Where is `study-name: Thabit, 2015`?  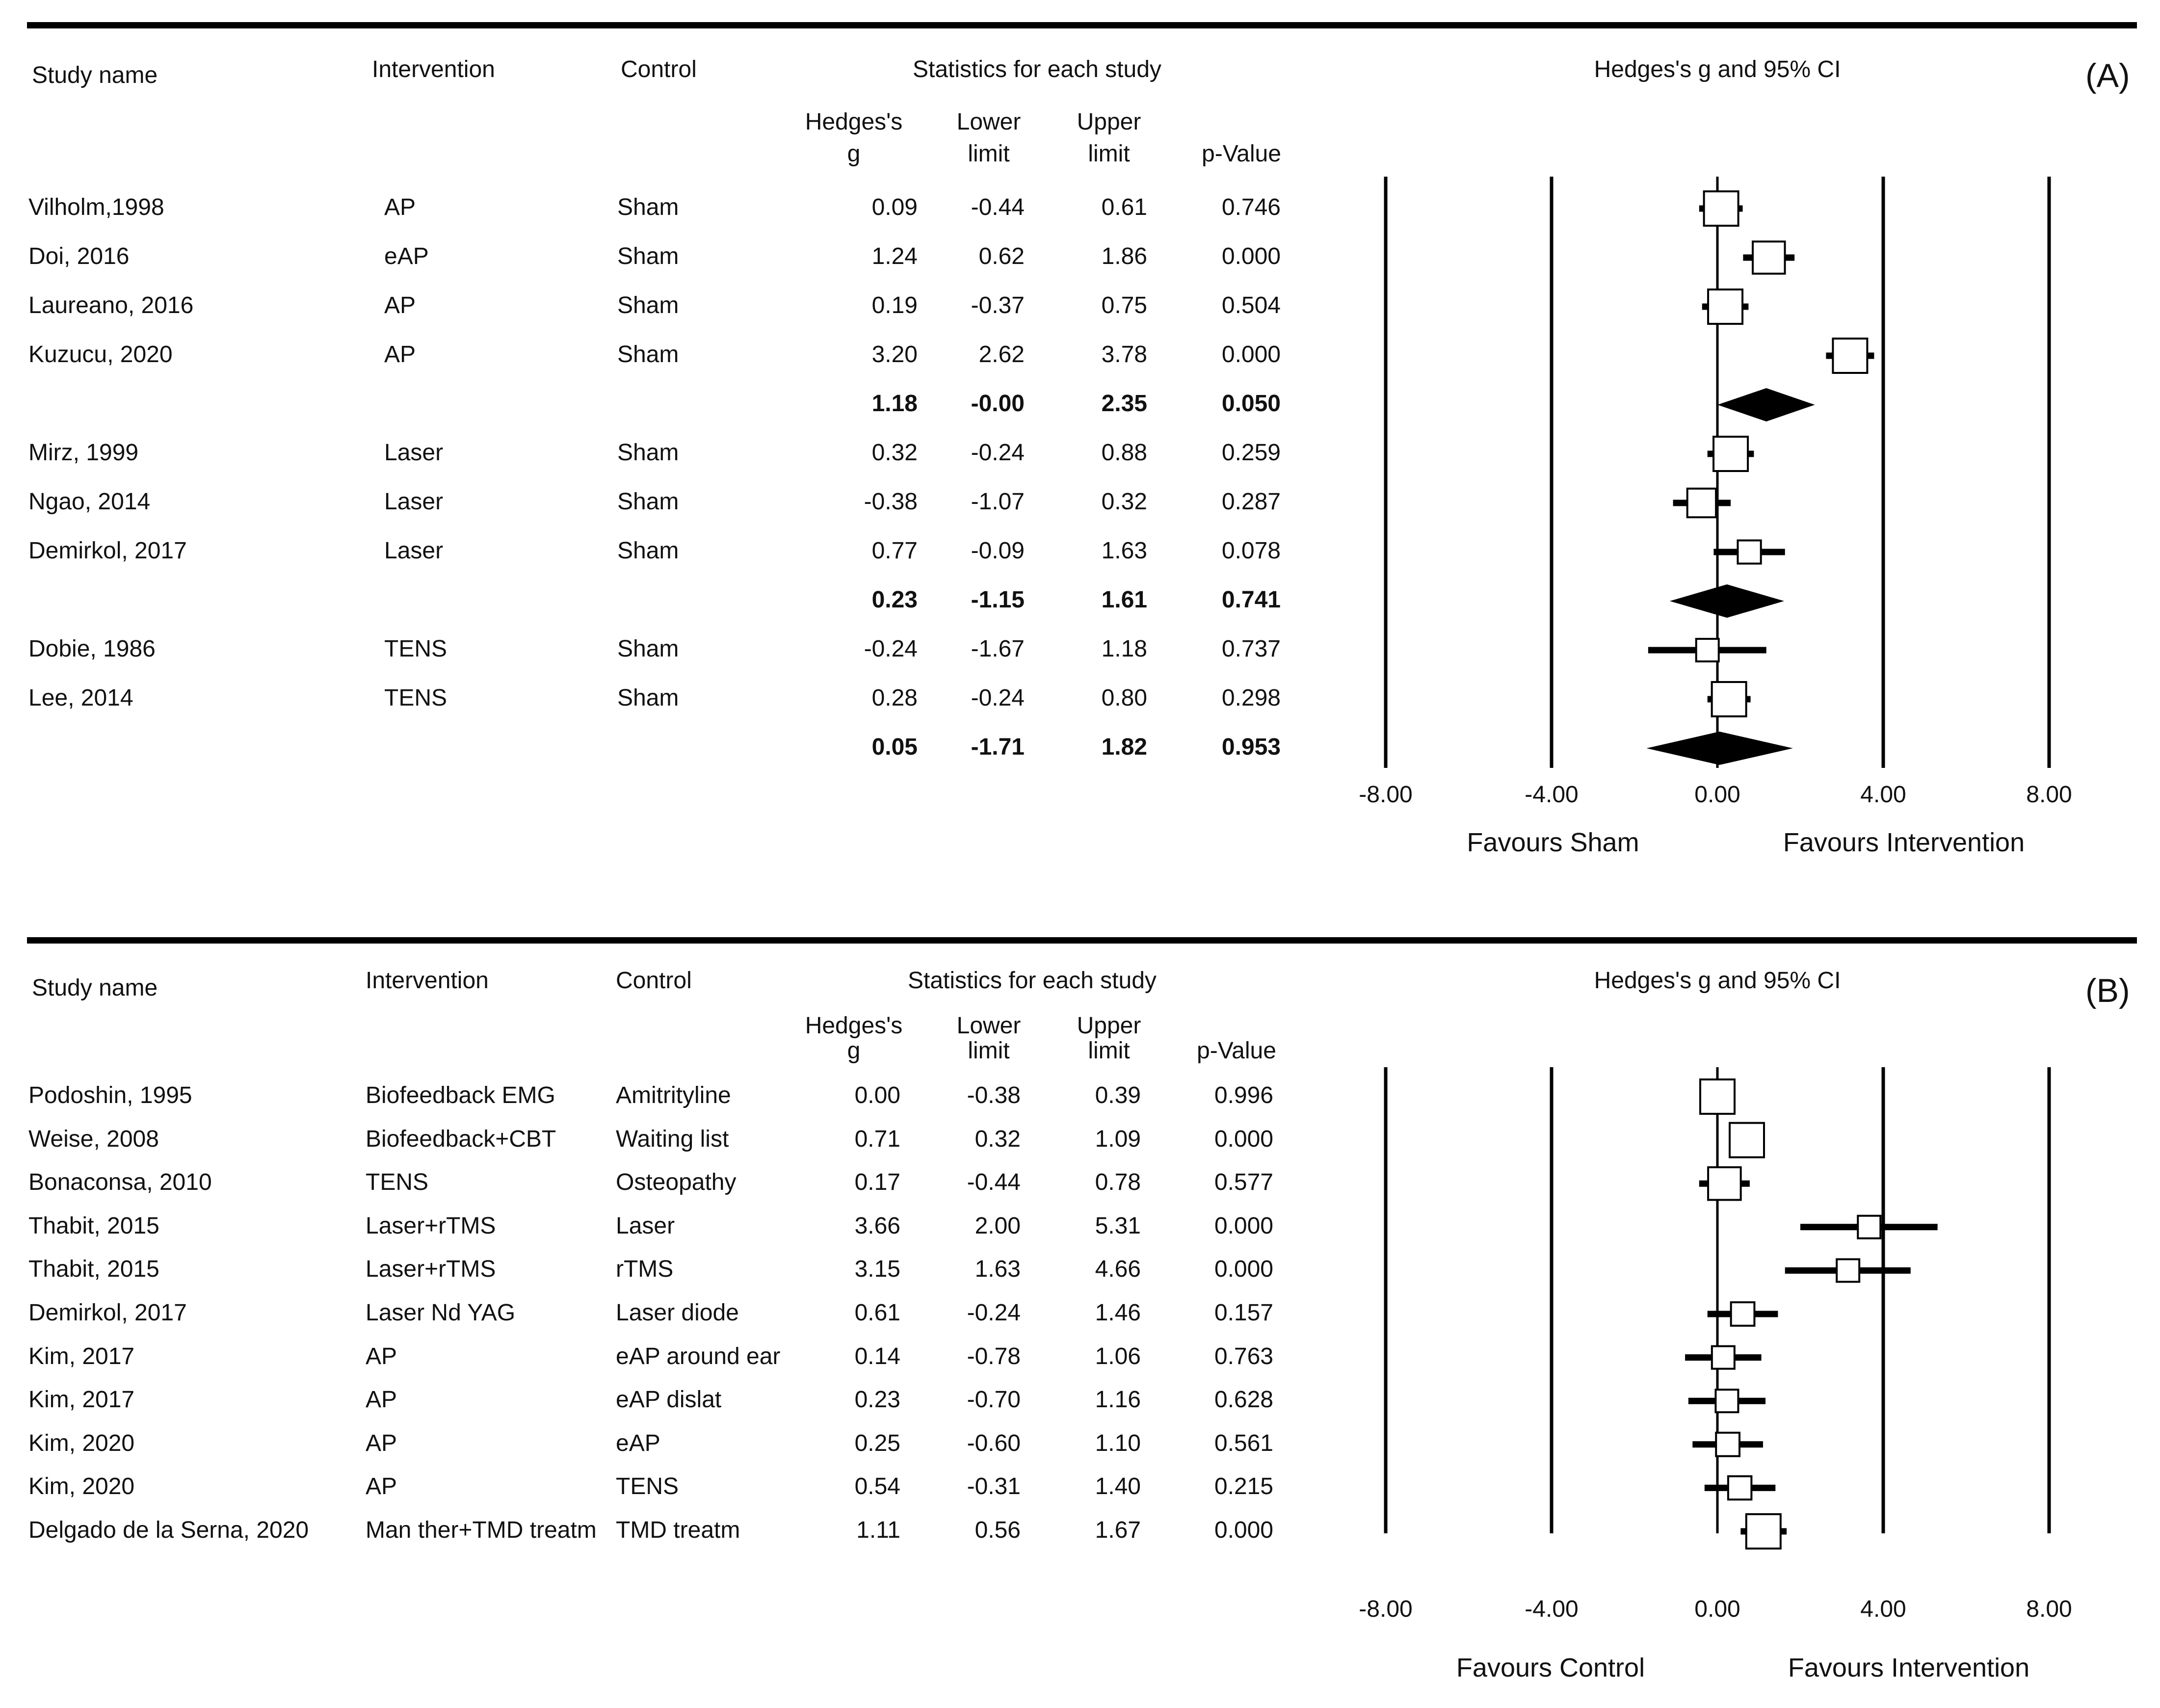 study-name: Thabit, 2015 is located at coordinates (93, 1226).